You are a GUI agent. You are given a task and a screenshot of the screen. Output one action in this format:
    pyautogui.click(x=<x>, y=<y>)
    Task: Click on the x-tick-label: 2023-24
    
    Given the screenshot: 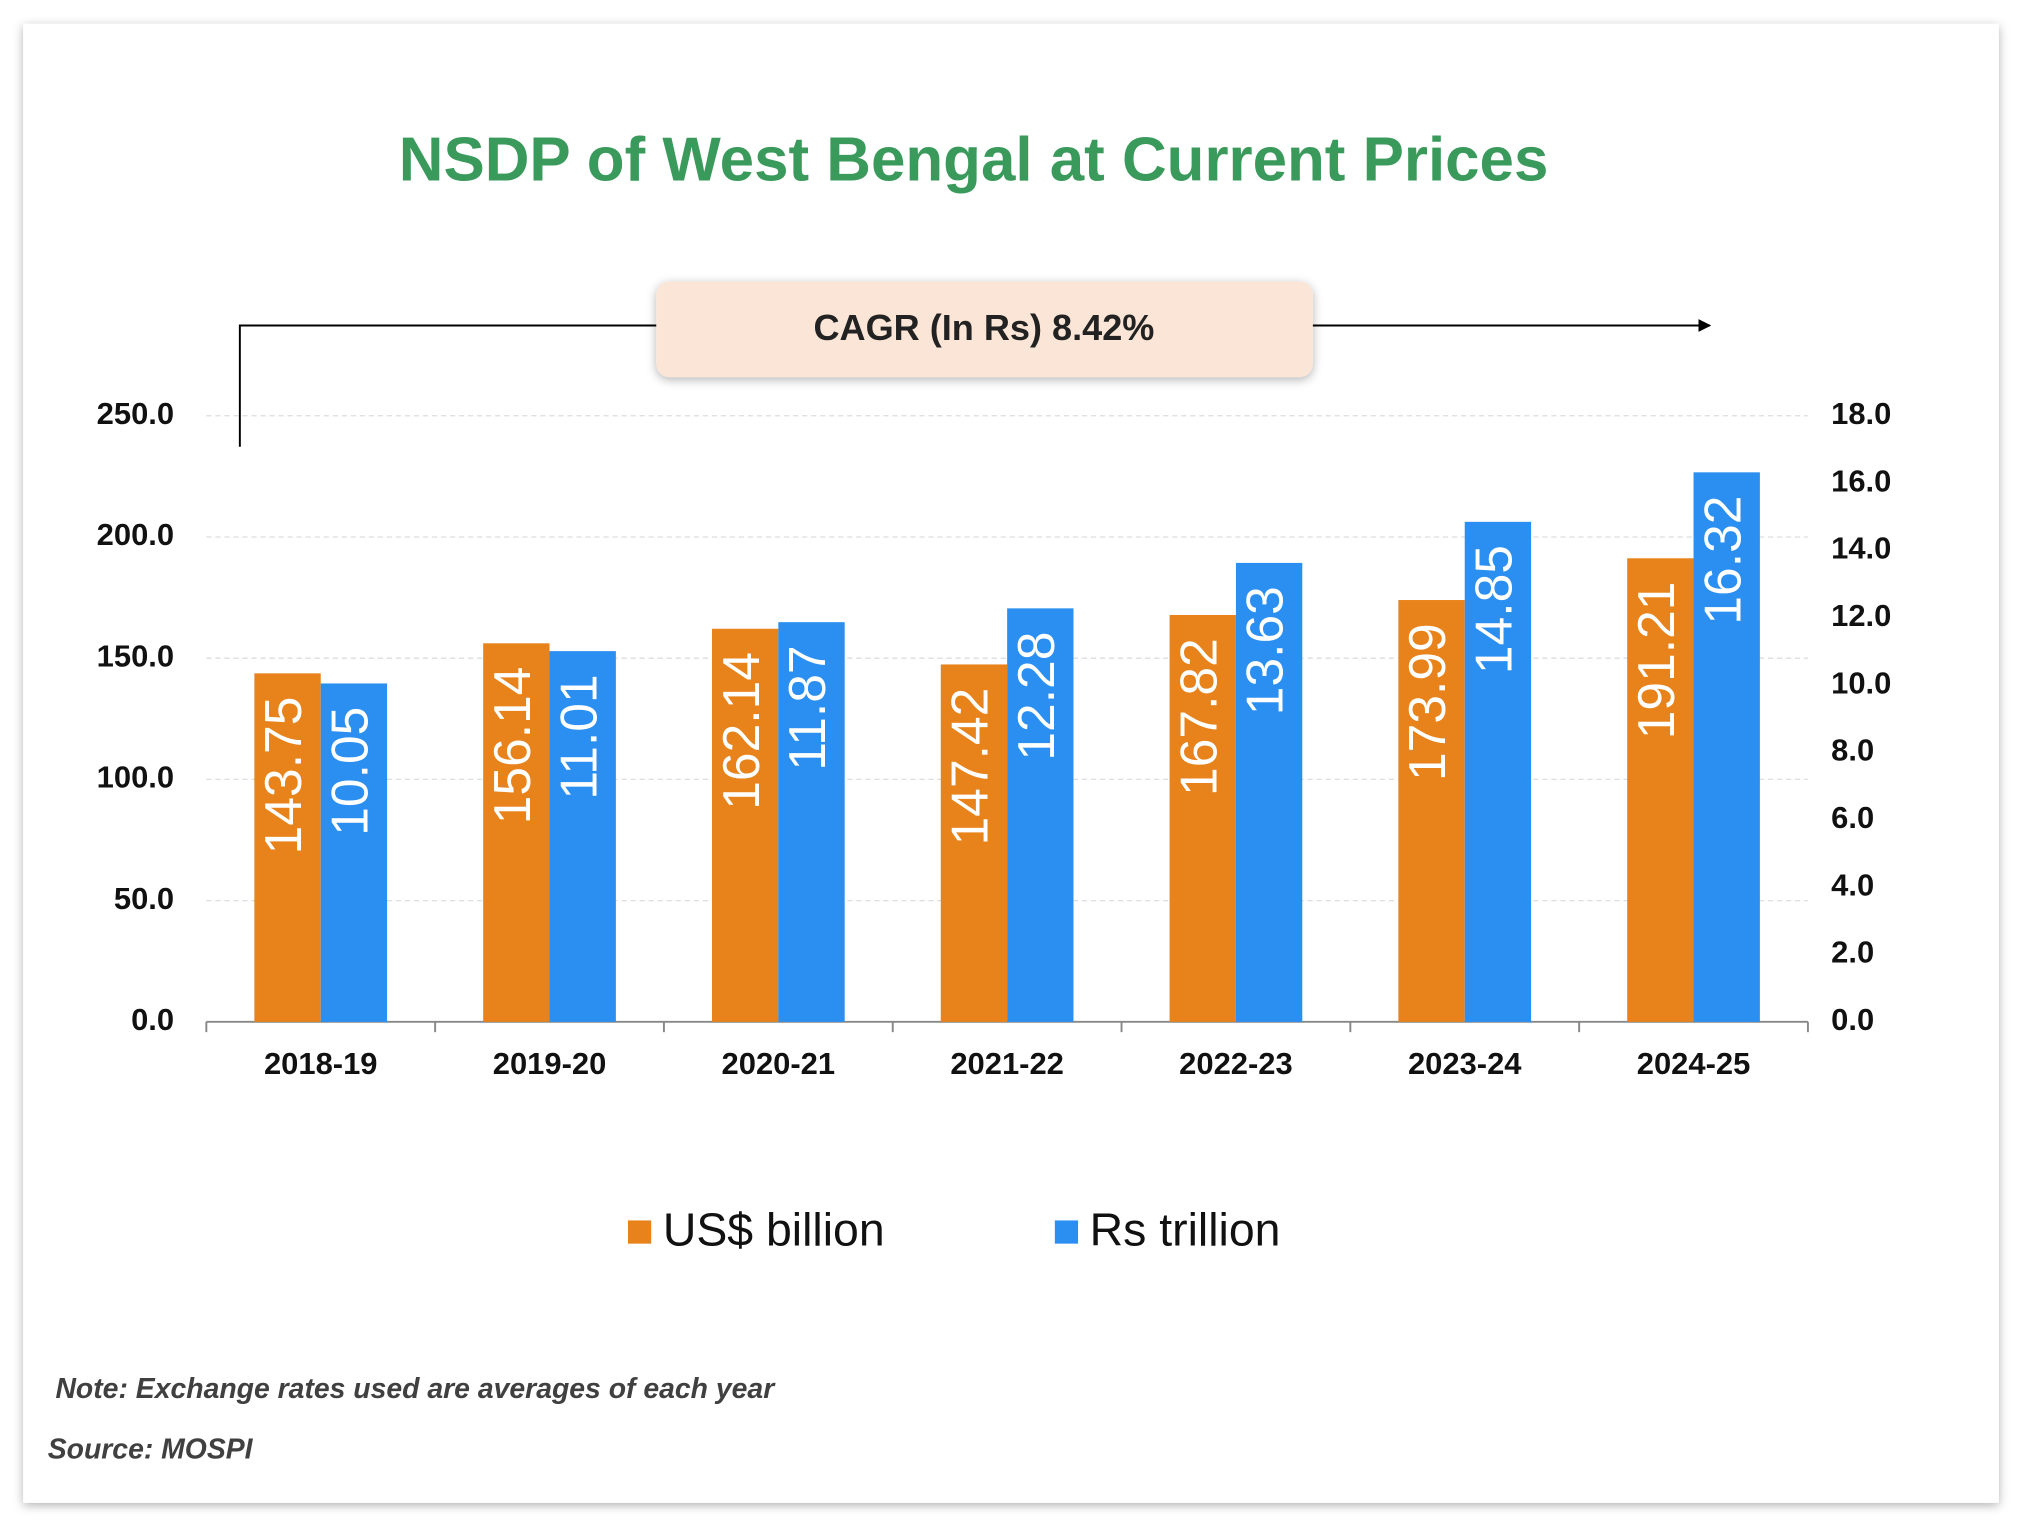 What is the action you would take?
    pyautogui.click(x=1465, y=1063)
    